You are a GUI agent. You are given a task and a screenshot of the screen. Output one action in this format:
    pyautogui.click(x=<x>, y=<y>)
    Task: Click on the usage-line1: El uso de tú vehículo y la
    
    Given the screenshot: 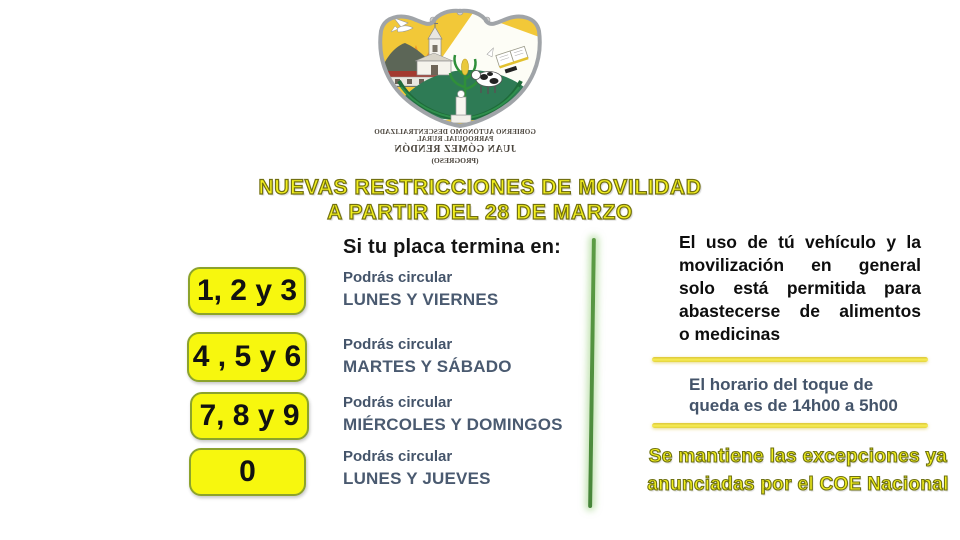 What is the action you would take?
    pyautogui.click(x=800, y=242)
    